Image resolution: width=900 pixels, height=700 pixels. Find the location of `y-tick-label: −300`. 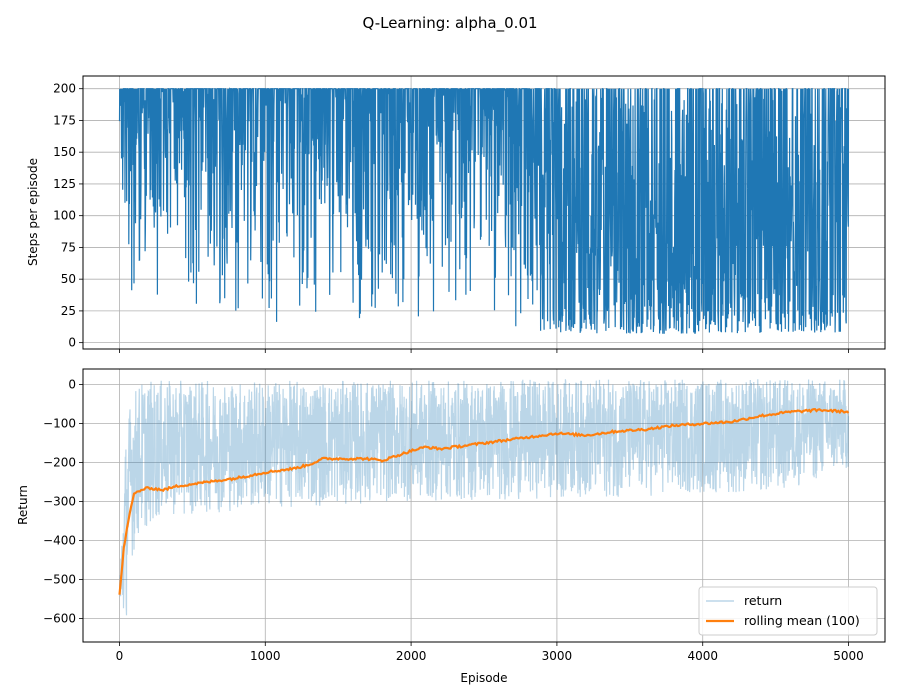

y-tick-label: −300 is located at coordinates (59, 502).